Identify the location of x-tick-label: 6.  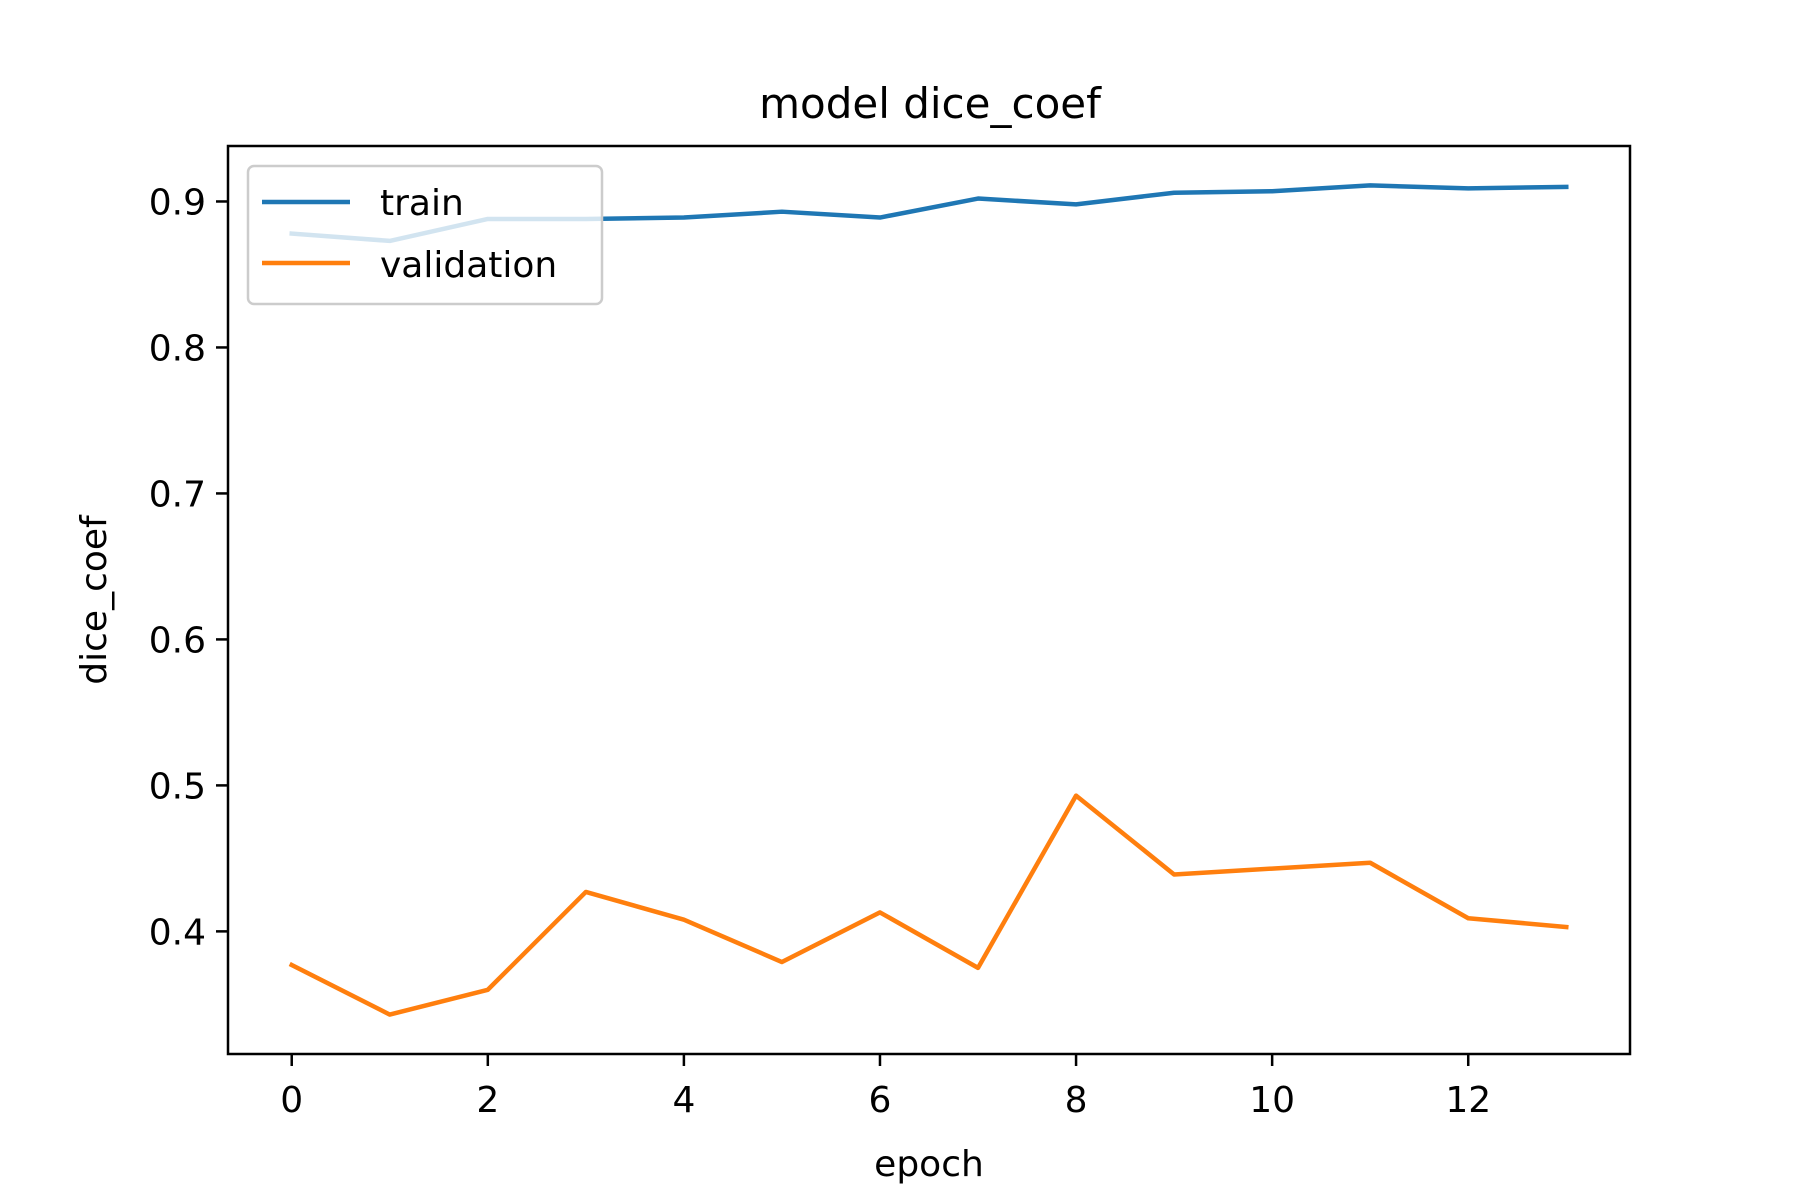
(880, 1100).